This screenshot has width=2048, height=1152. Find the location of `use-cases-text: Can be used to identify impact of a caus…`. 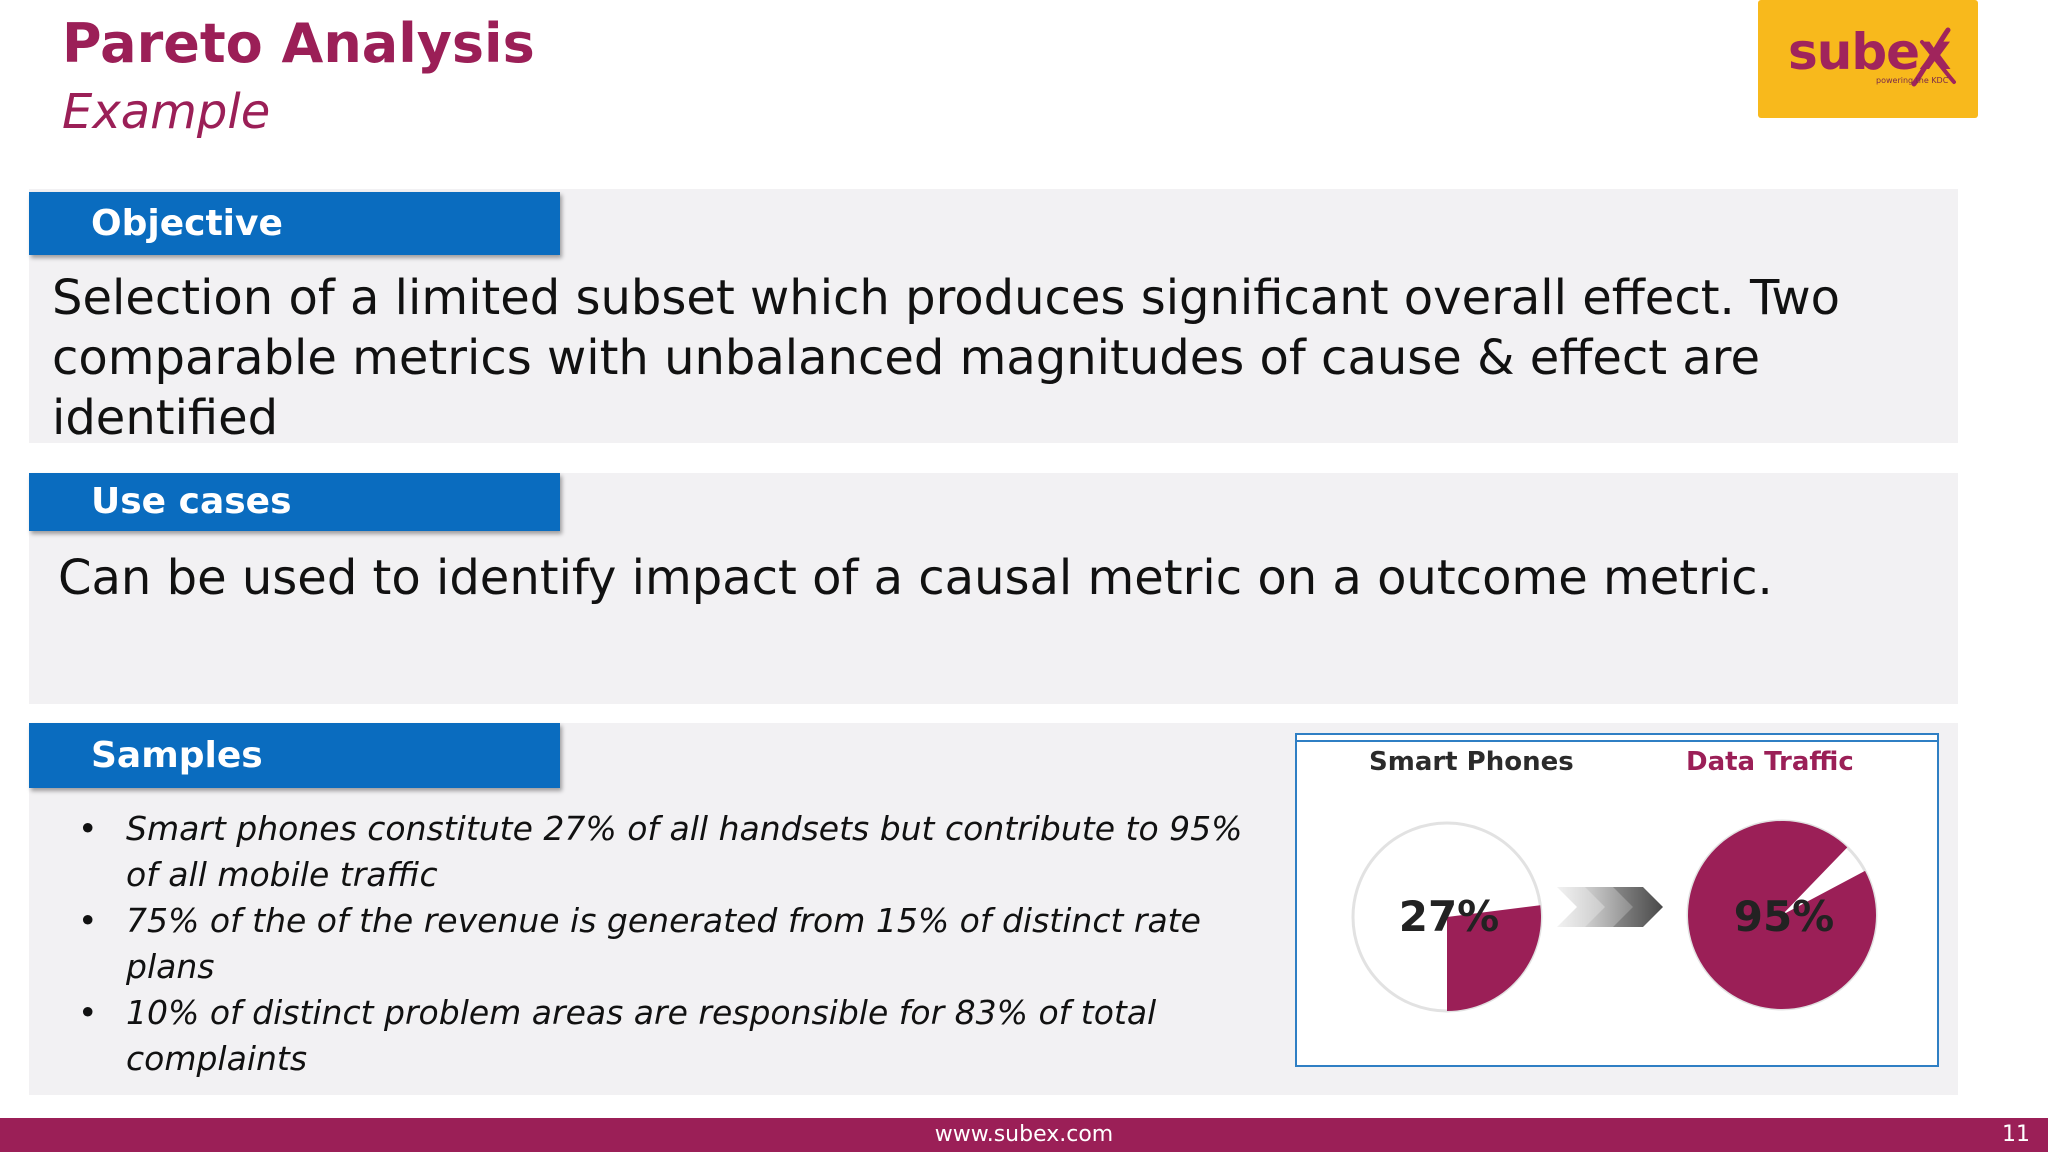

use-cases-text: Can be used to identify impact of a caus… is located at coordinates (915, 578).